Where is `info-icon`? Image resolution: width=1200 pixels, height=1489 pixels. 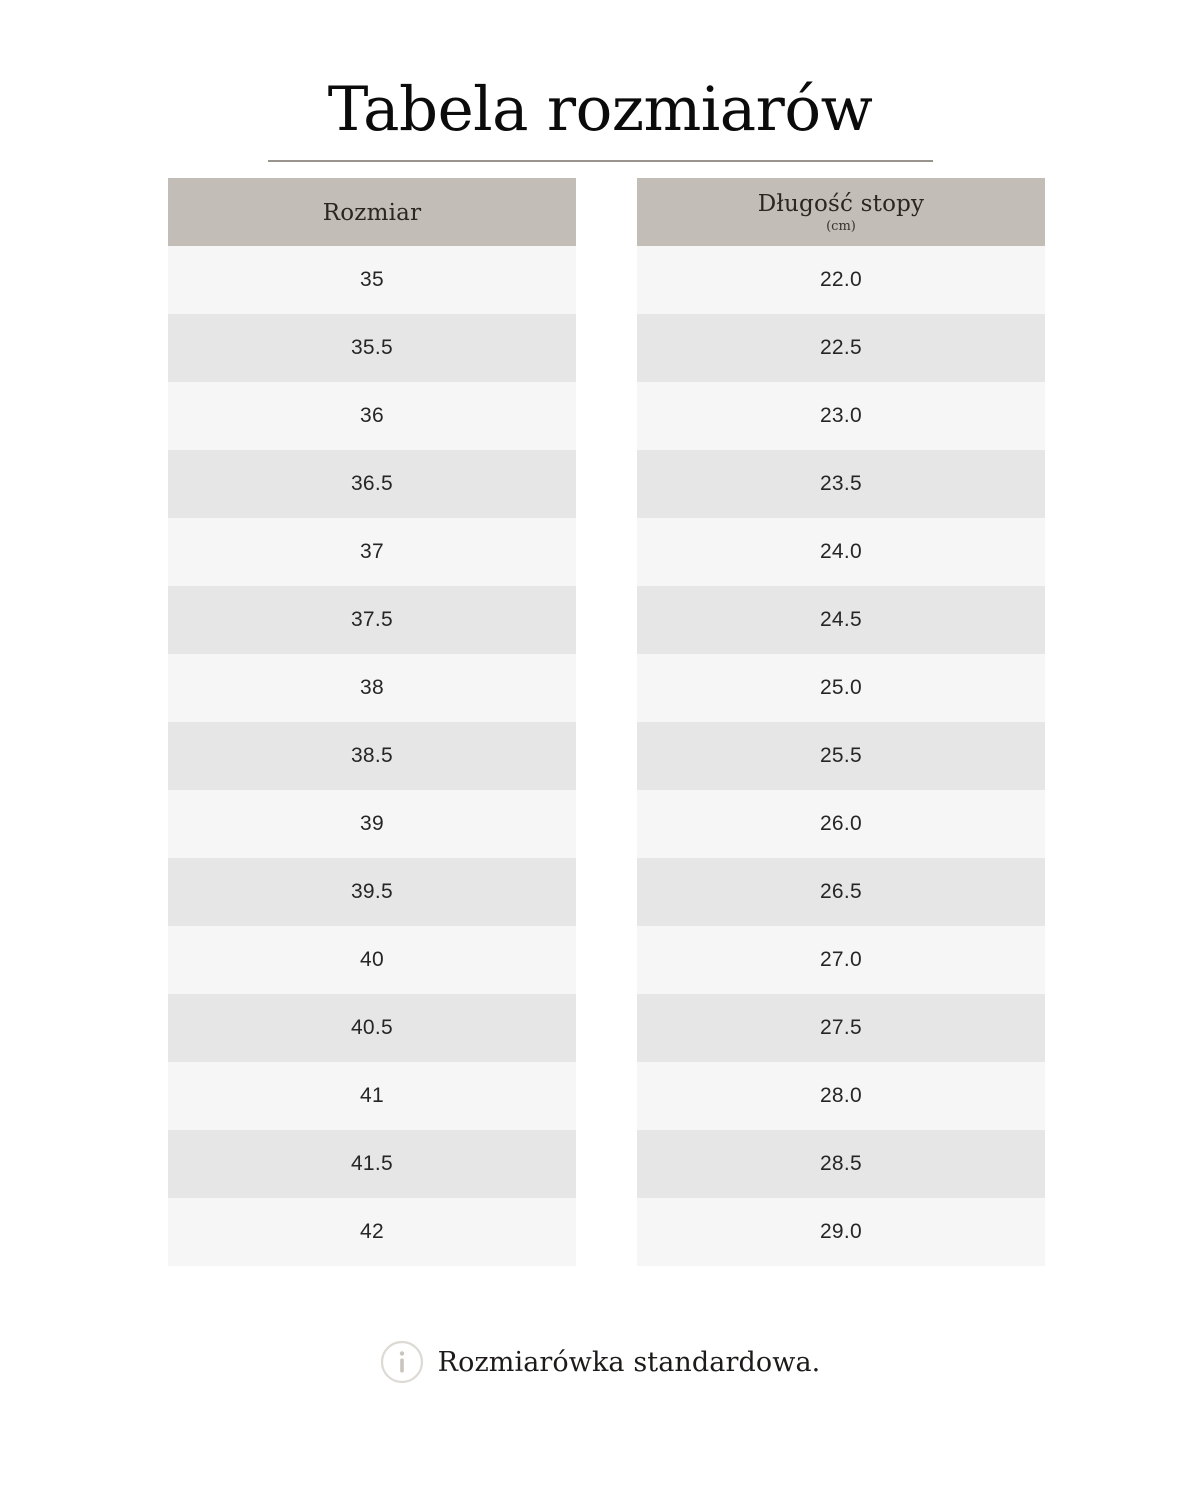
info-icon is located at coordinates (401, 1362).